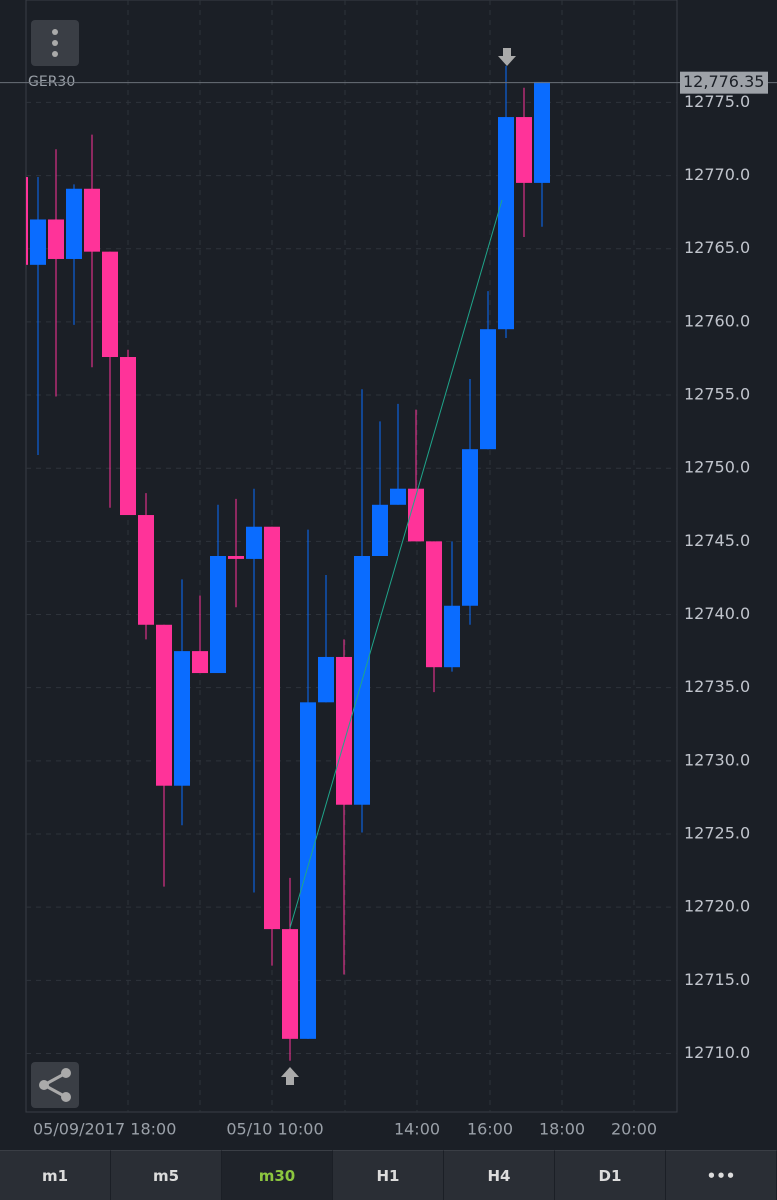 The height and width of the screenshot is (1200, 777). Describe the element at coordinates (490, 1129) in the screenshot. I see `x-tick-label: 16:00` at that location.